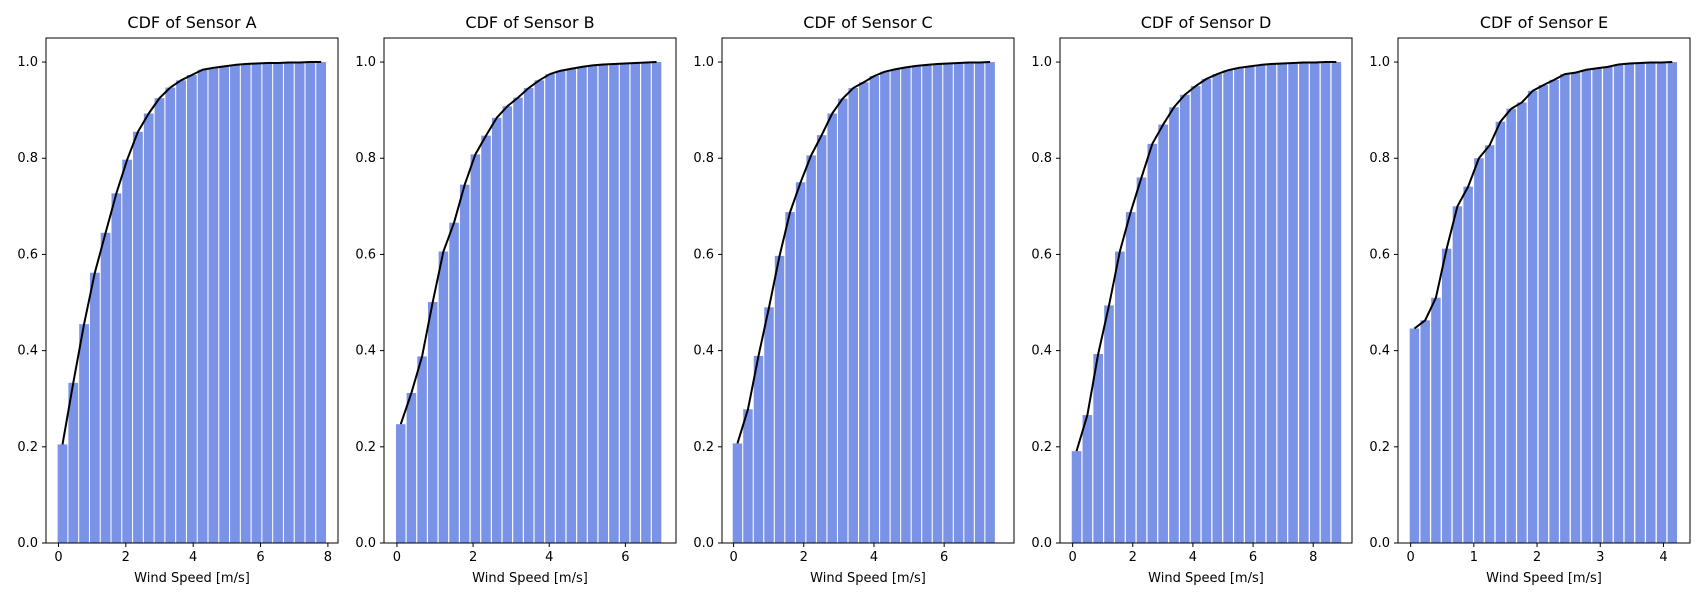 Image resolution: width=1700 pixels, height=600 pixels. I want to click on x-tick-label: 1, so click(1474, 557).